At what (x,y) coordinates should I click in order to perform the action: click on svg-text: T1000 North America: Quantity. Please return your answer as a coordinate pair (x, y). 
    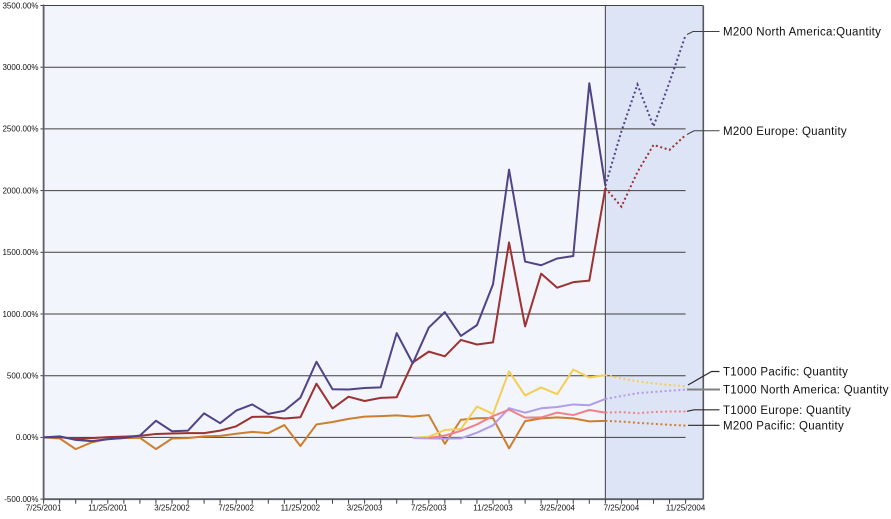
    Looking at the image, I should click on (806, 391).